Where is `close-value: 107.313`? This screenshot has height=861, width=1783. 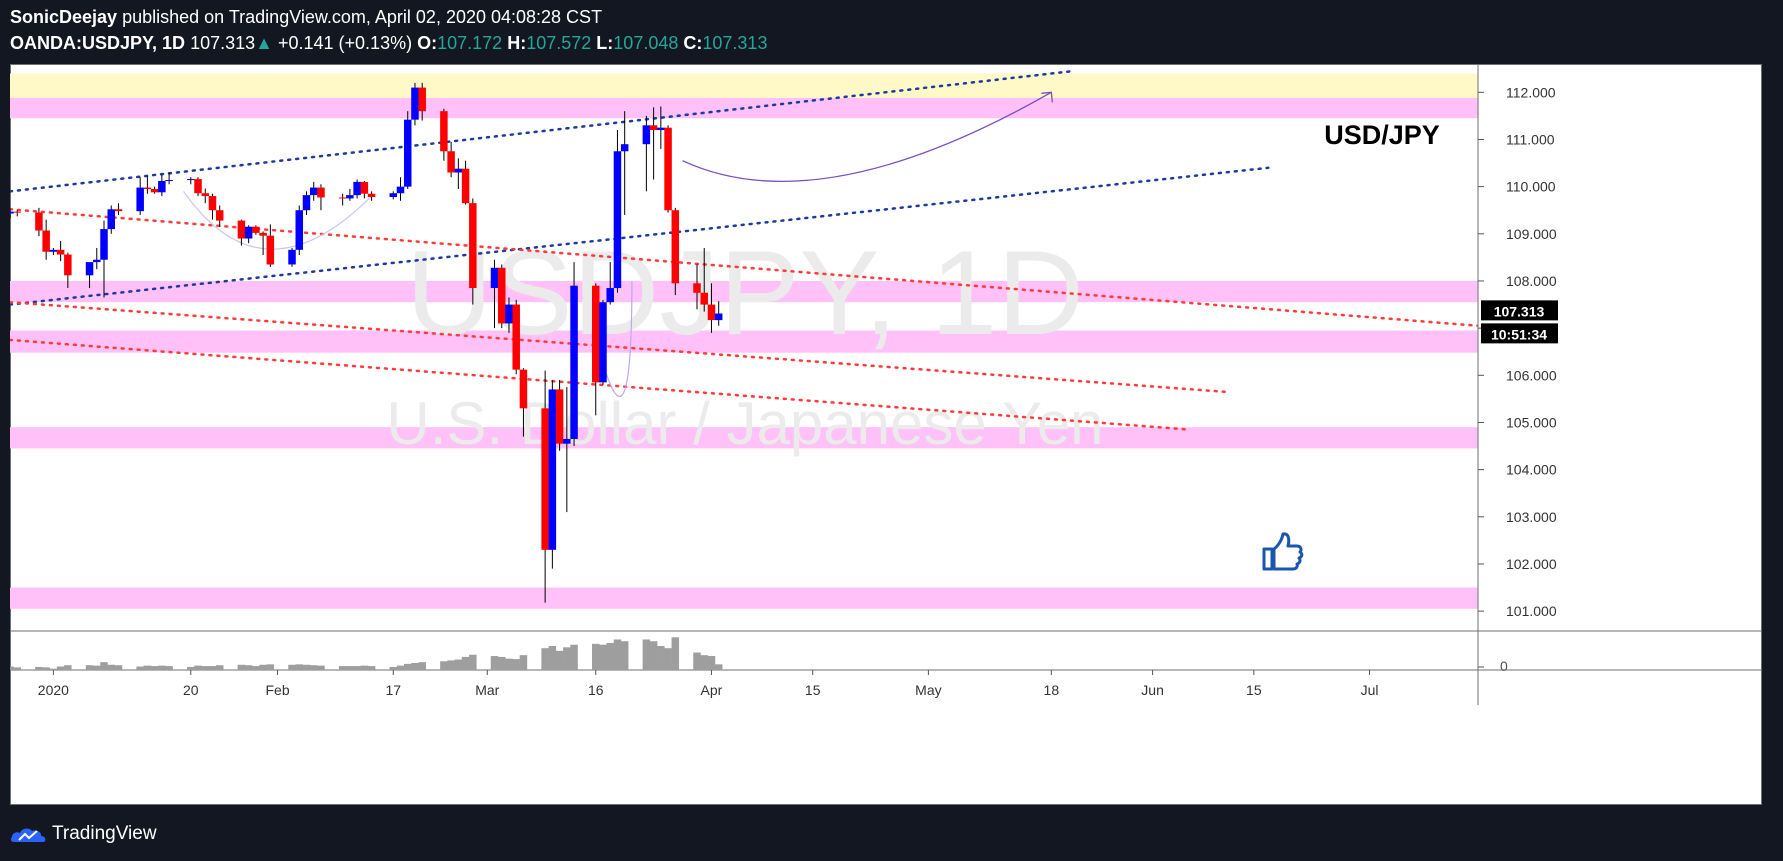 close-value: 107.313 is located at coordinates (735, 43).